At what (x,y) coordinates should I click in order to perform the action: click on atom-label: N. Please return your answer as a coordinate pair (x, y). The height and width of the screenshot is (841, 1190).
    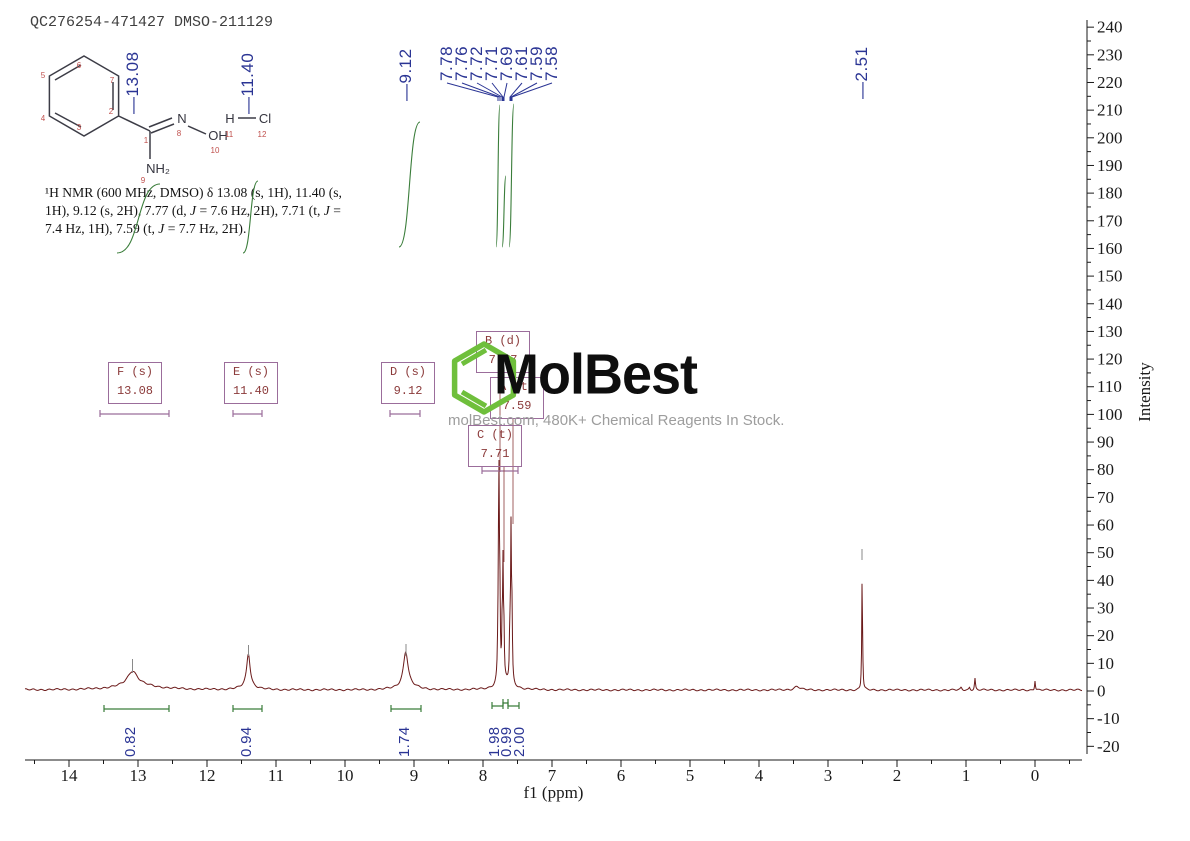
    Looking at the image, I should click on (181, 118).